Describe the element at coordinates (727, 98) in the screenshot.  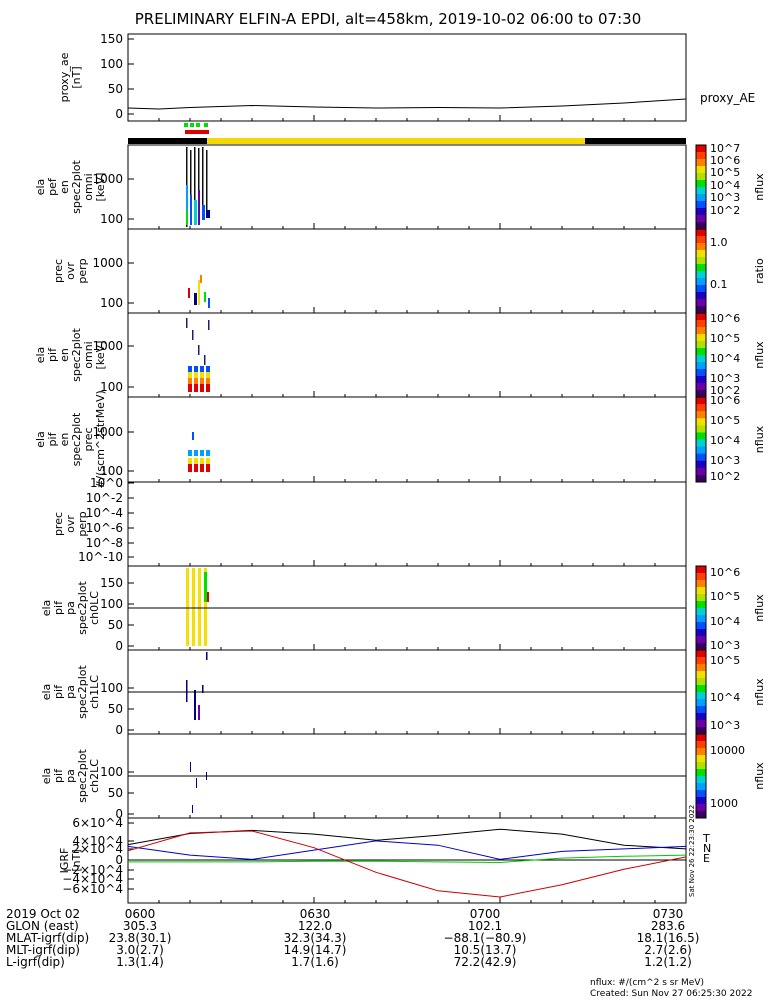
I see `proxy-ae-legend: proxy_AE` at that location.